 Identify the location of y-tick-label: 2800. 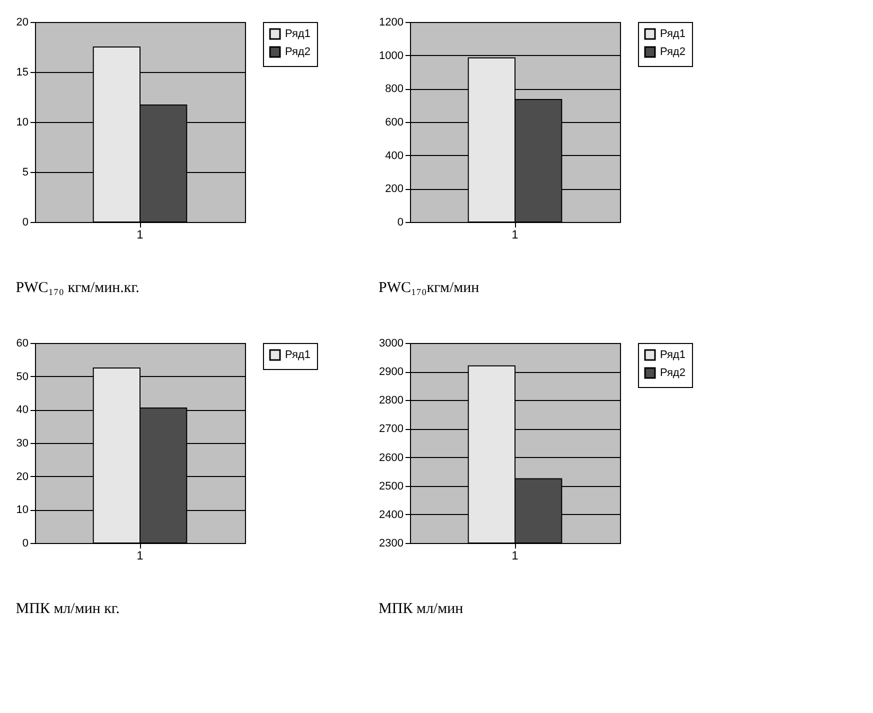
(391, 400).